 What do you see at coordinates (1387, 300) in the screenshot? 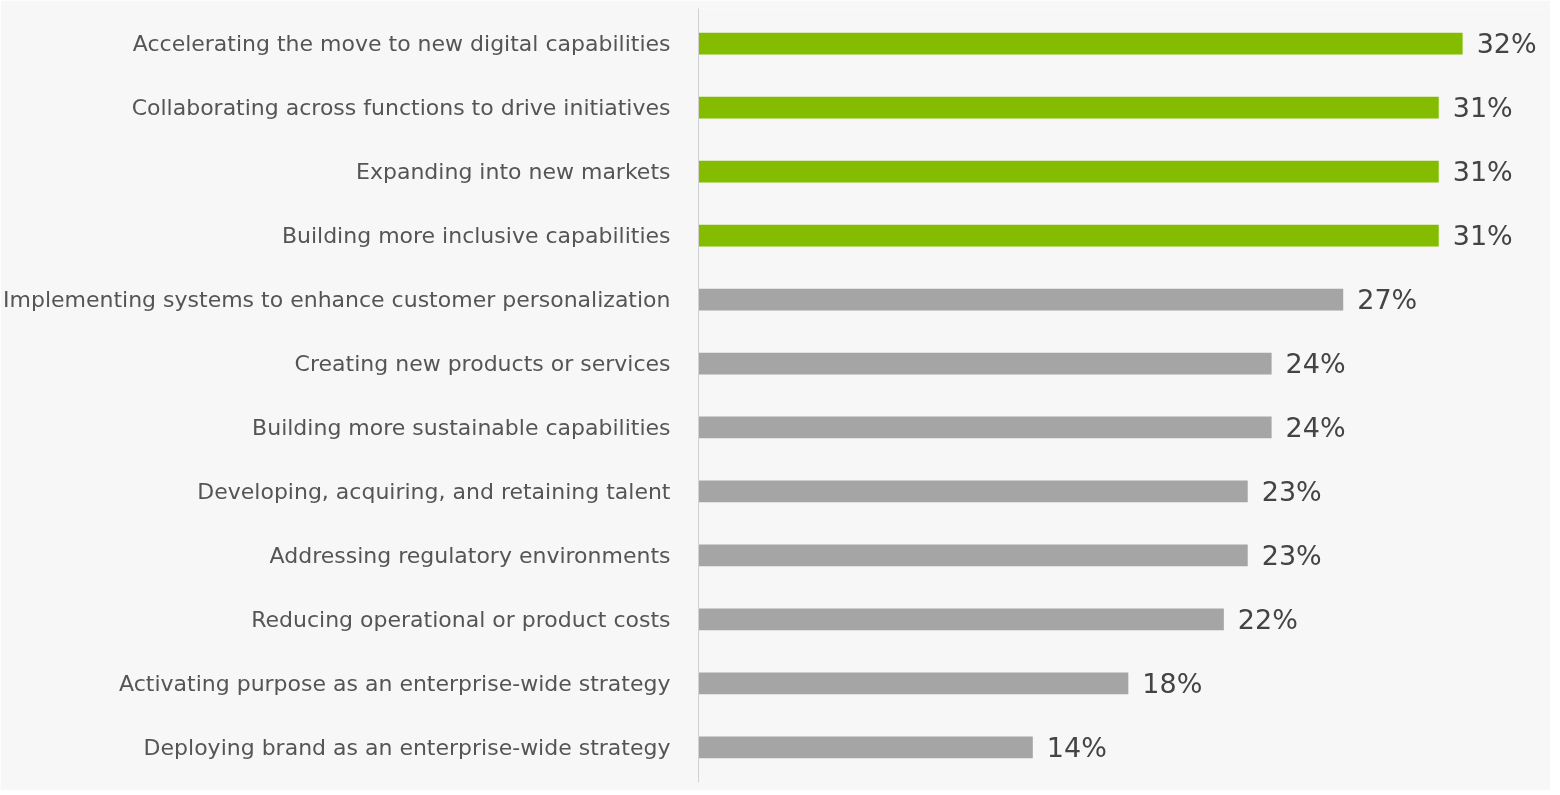
I see `data-label: 27%` at bounding box center [1387, 300].